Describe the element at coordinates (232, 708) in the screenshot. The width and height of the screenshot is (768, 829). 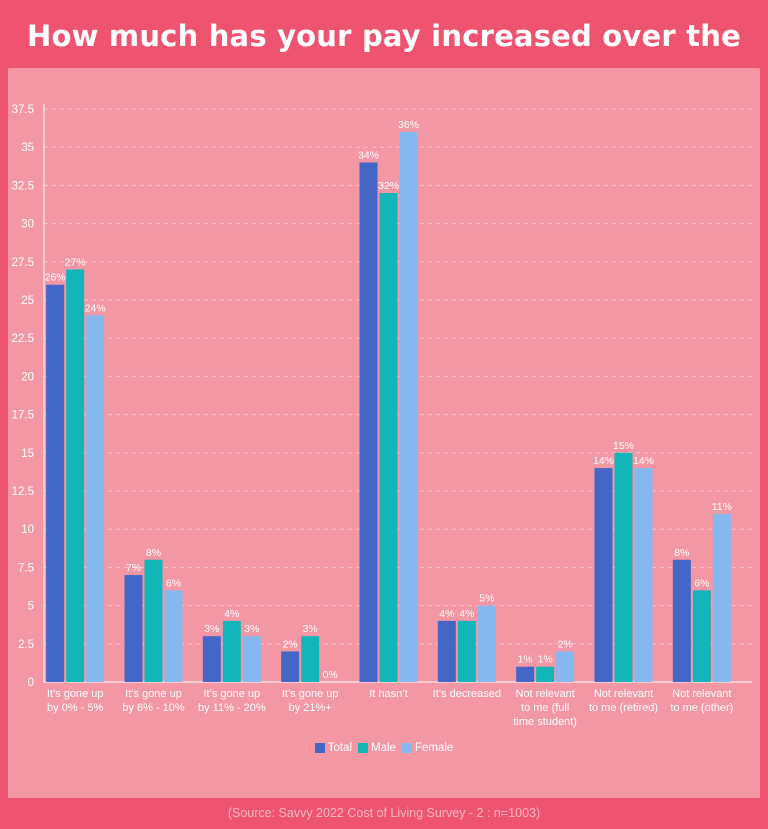
I see `x-category-label: by 11% - 20%` at that location.